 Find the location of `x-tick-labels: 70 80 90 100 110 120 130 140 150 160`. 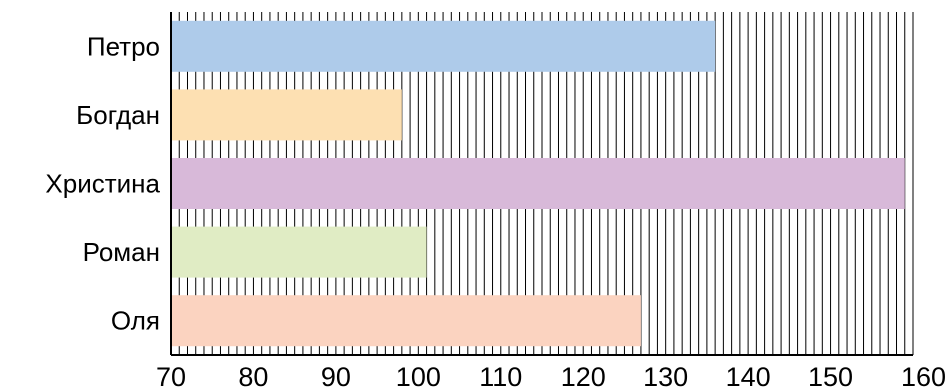

x-tick-labels: 70 80 90 100 110 120 130 140 150 160 is located at coordinates (551, 375).